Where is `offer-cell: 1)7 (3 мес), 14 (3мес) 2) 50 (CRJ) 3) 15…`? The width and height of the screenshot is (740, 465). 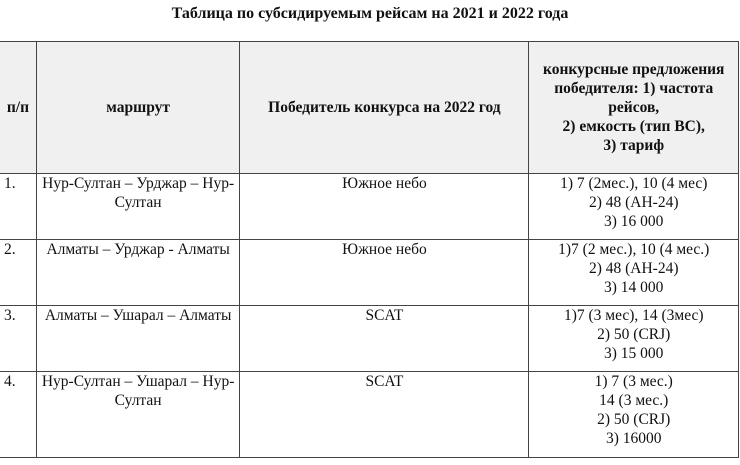
offer-cell: 1)7 (3 мес), 14 (3мес) 2) 50 (CRJ) 3) 15… is located at coordinates (633, 338).